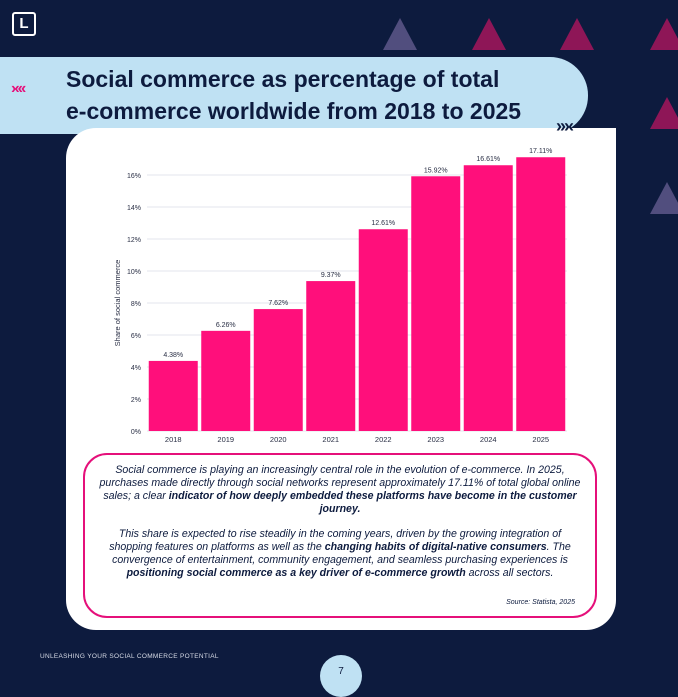 The height and width of the screenshot is (697, 678). What do you see at coordinates (278, 439) in the screenshot?
I see `x-tick-label: 2020` at bounding box center [278, 439].